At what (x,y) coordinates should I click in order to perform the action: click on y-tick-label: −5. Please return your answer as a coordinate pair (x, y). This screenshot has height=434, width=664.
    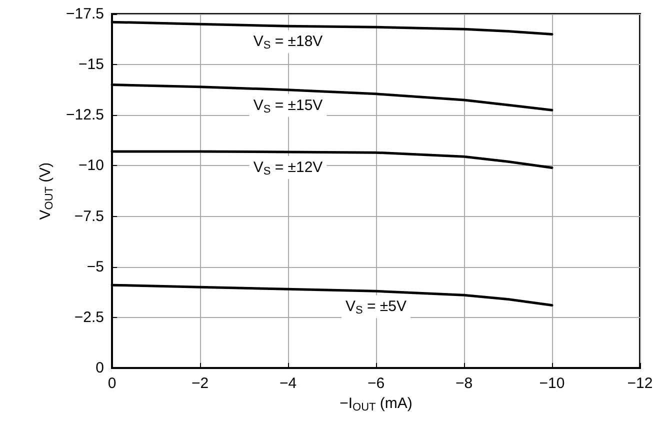
    Looking at the image, I should click on (95, 267).